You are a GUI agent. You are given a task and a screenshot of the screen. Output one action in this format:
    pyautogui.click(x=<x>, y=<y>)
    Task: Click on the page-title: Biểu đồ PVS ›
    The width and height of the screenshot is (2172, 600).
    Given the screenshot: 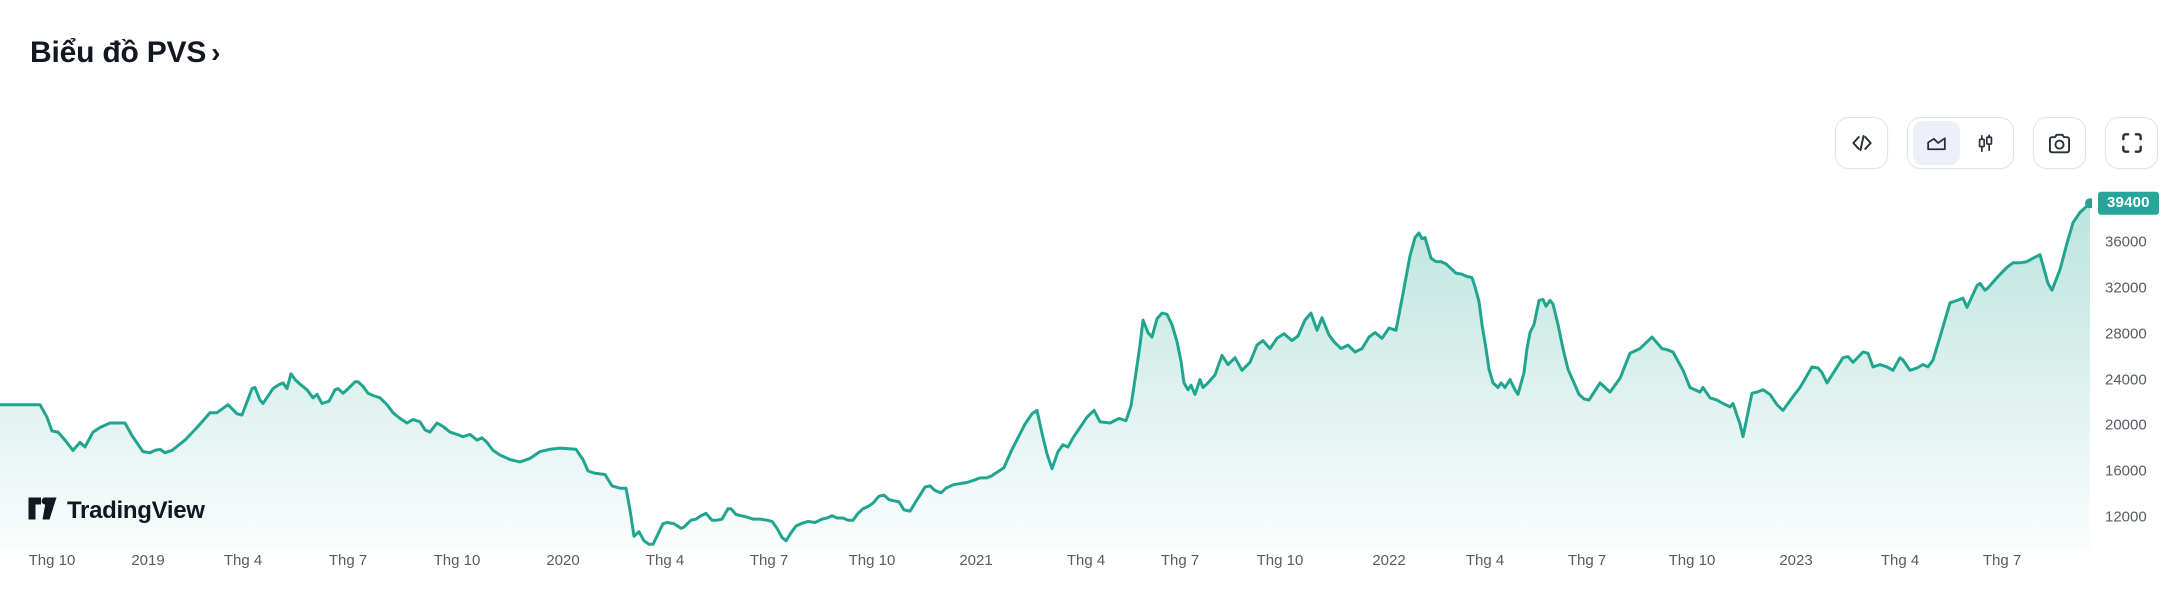 What is the action you would take?
    pyautogui.click(x=125, y=53)
    